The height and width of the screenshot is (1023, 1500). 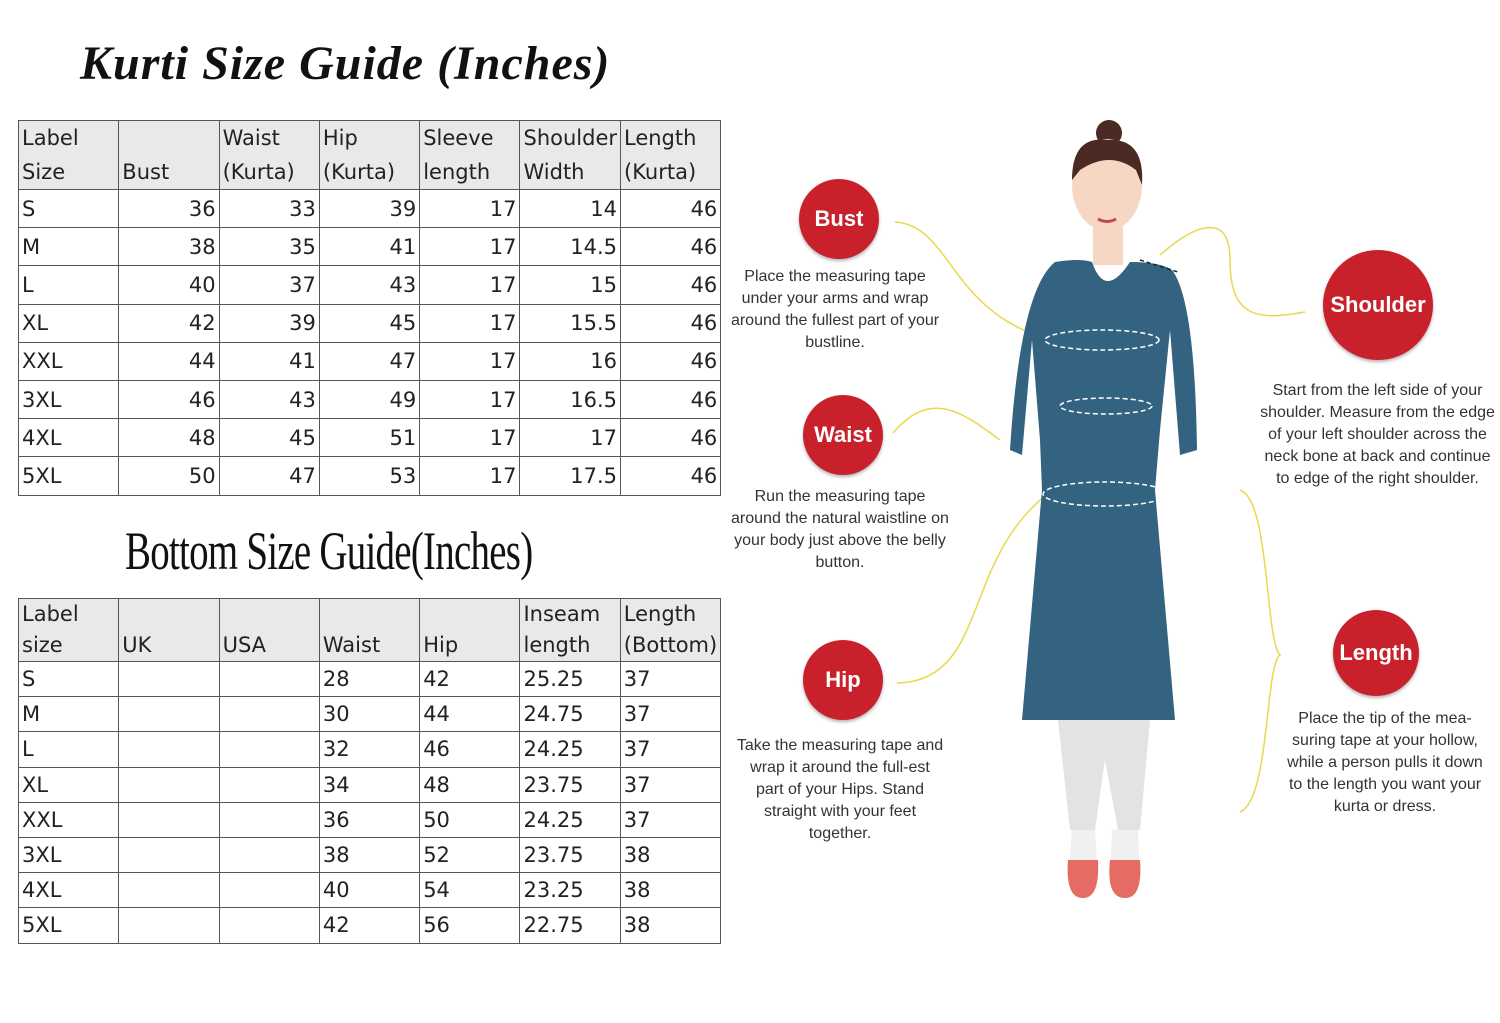 I want to click on table-cell: 32, so click(x=369, y=749).